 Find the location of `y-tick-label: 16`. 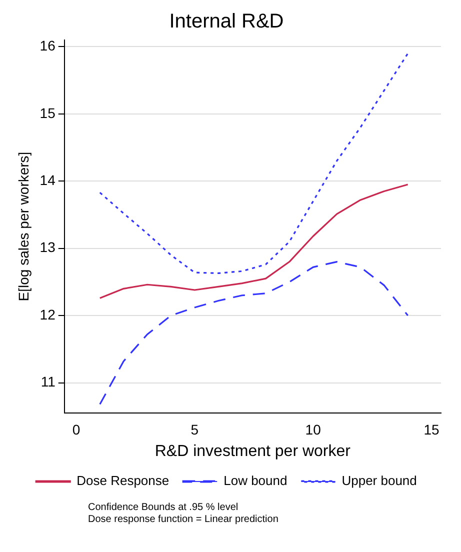

y-tick-label: 16 is located at coordinates (48, 46).